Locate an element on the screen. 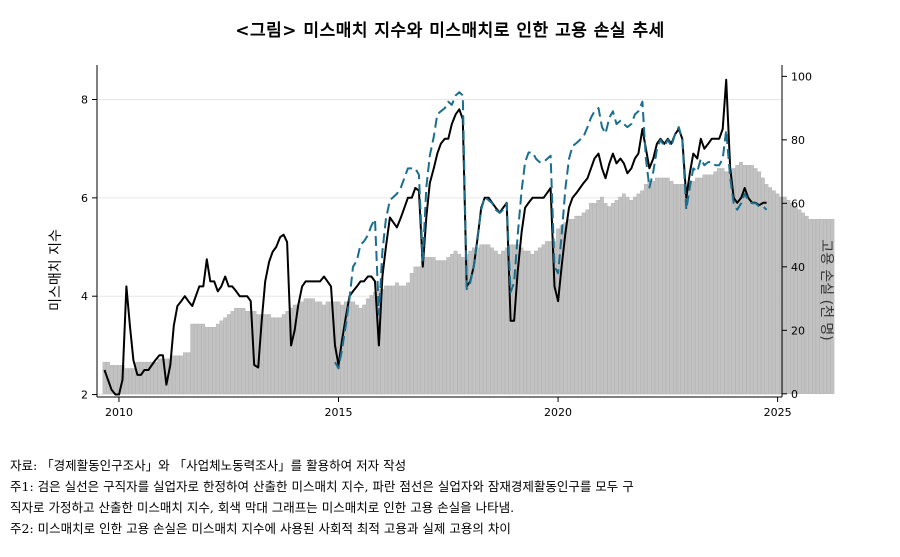 The width and height of the screenshot is (900, 557). right-tick-label: 80 is located at coordinates (798, 140).